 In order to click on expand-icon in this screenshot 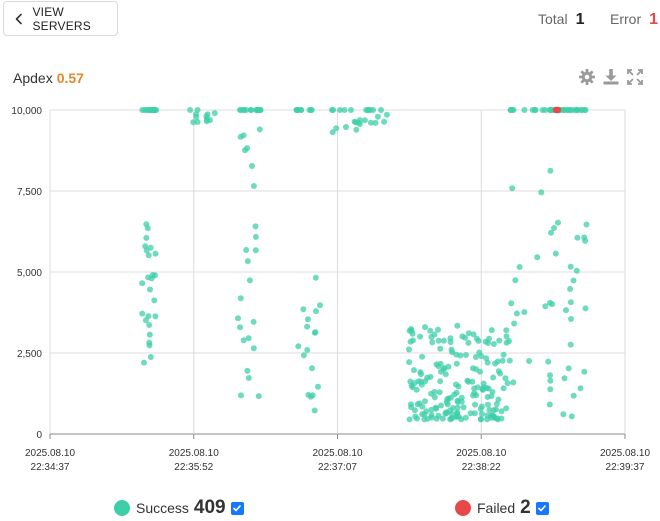, I will do `click(635, 77)`.